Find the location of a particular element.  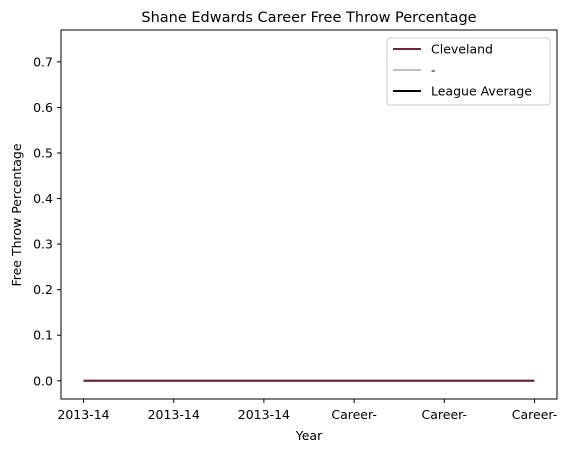

legend: Cleveland - League Average is located at coordinates (468, 71).